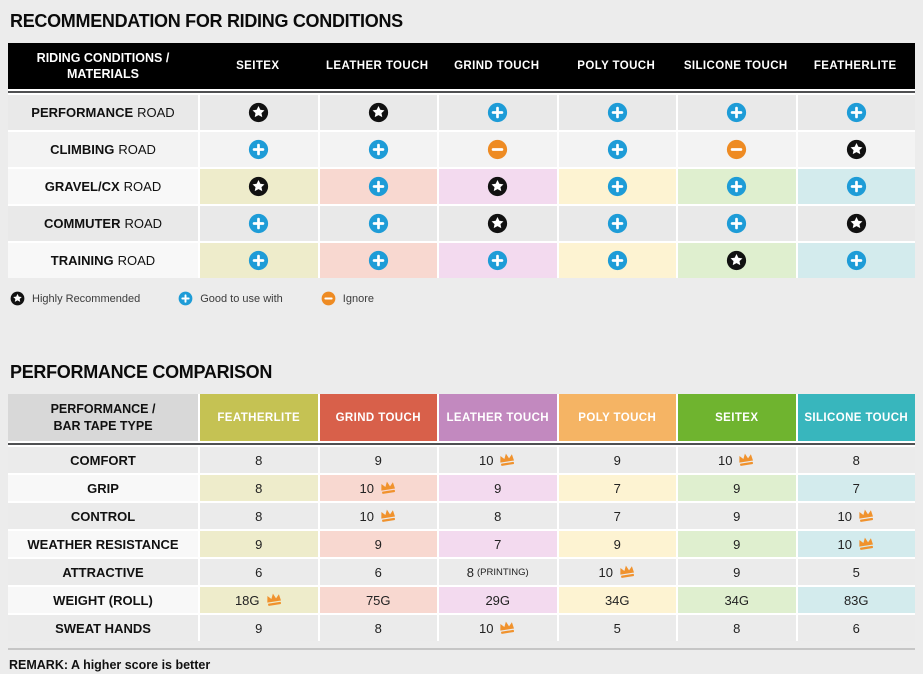 Image resolution: width=923 pixels, height=674 pixels. I want to click on condition-suffix: ROAD, so click(143, 223).